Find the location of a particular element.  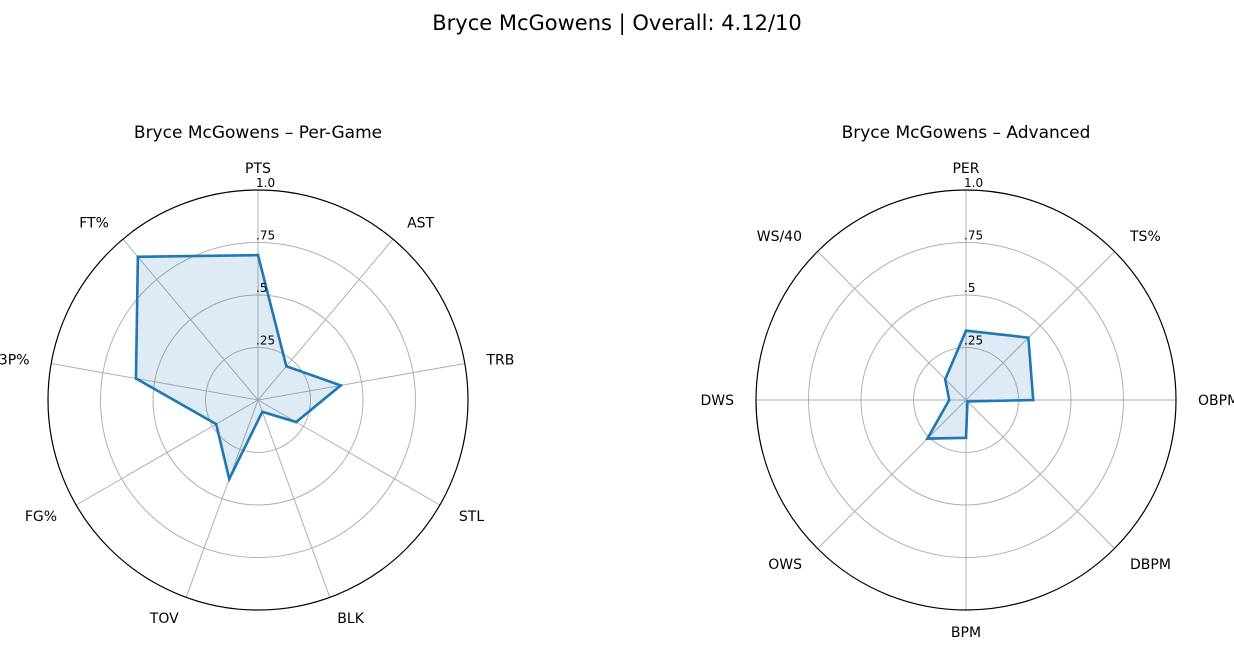

category-label-per-game-pts: PTS is located at coordinates (258, 169).